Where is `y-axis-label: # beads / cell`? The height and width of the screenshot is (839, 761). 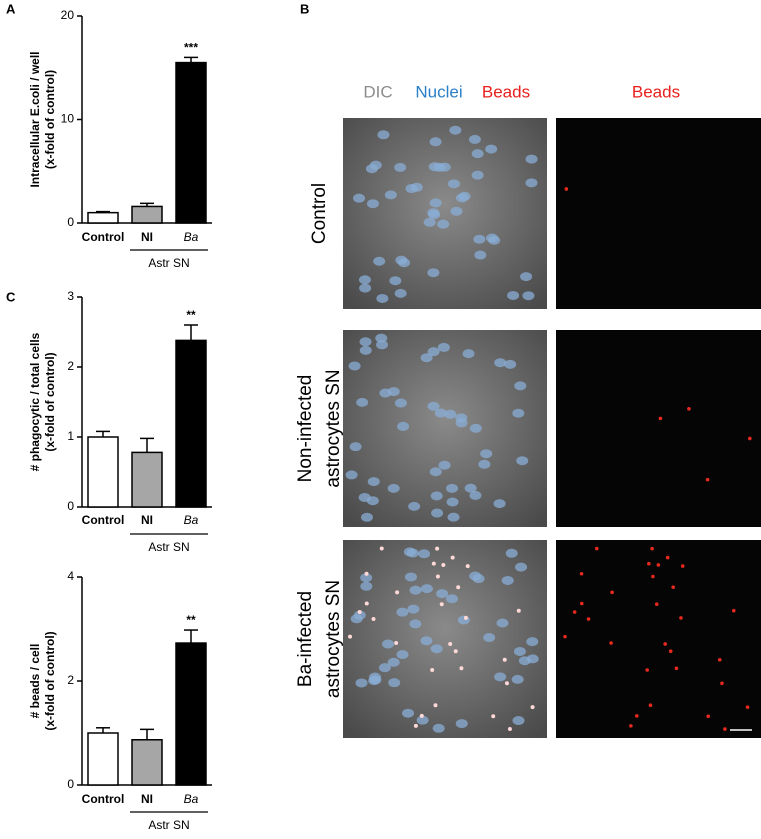
y-axis-label: # beads / cell is located at coordinates (35, 681).